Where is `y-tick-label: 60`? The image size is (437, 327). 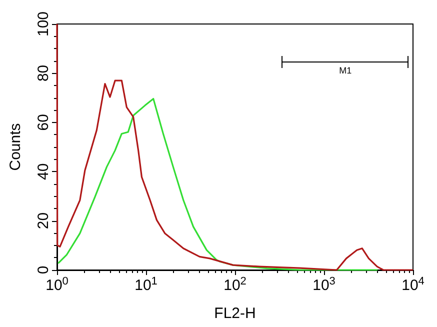
y-tick-label: 60 is located at coordinates (43, 122).